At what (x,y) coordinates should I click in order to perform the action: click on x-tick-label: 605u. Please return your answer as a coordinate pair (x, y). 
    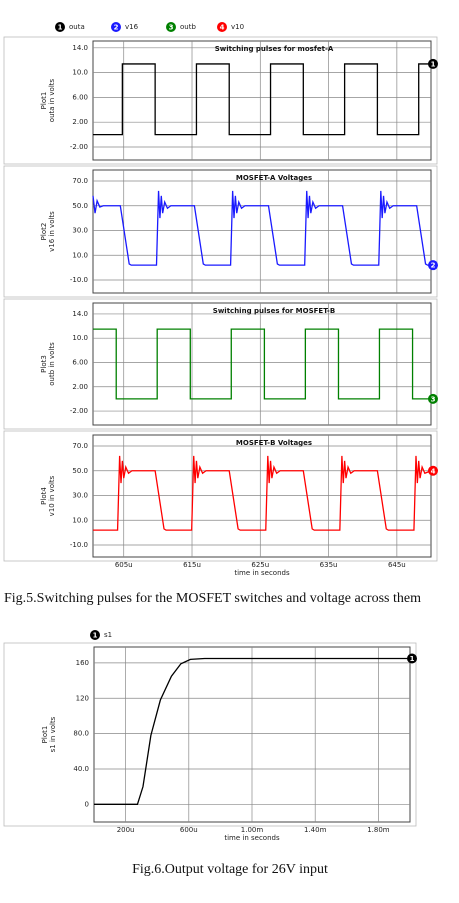
    Looking at the image, I should click on (124, 565).